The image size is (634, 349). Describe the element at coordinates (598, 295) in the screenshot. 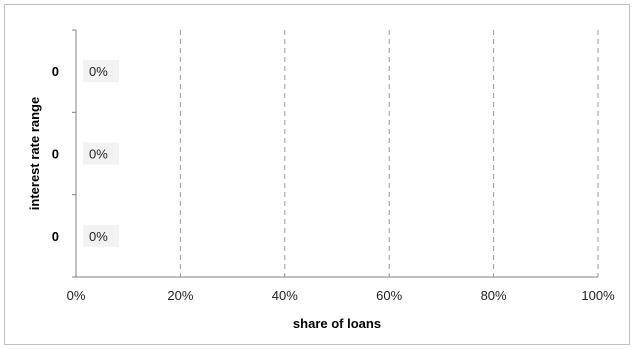

I see `x-tick-label: 100%` at that location.